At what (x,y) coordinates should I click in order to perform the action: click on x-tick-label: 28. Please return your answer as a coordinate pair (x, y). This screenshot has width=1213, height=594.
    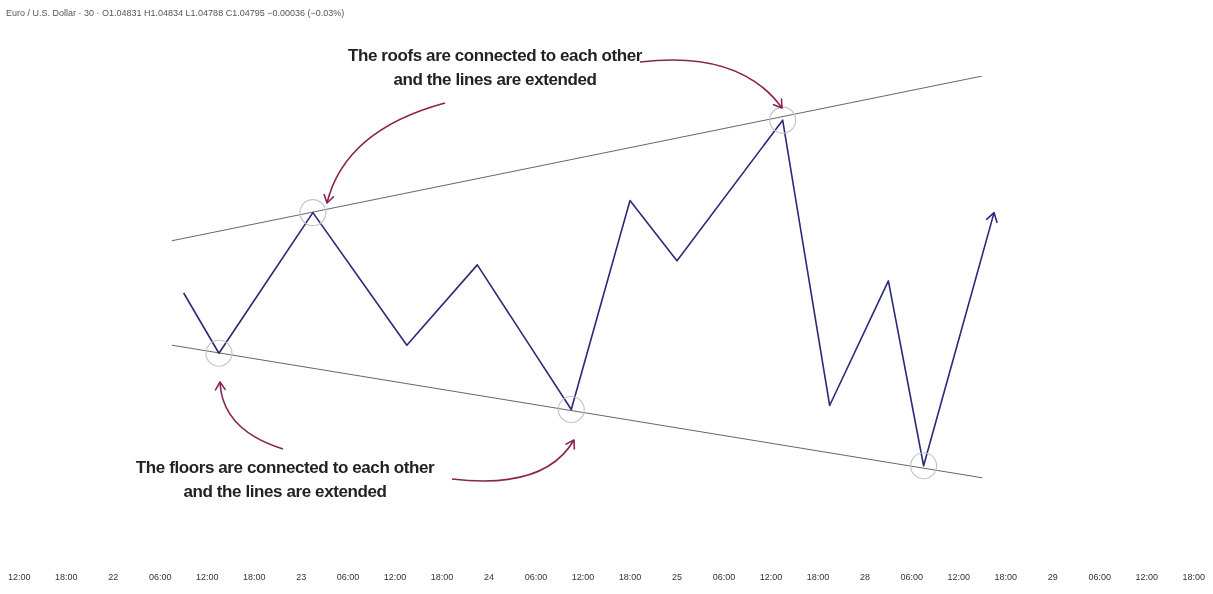
    Looking at the image, I should click on (864, 577).